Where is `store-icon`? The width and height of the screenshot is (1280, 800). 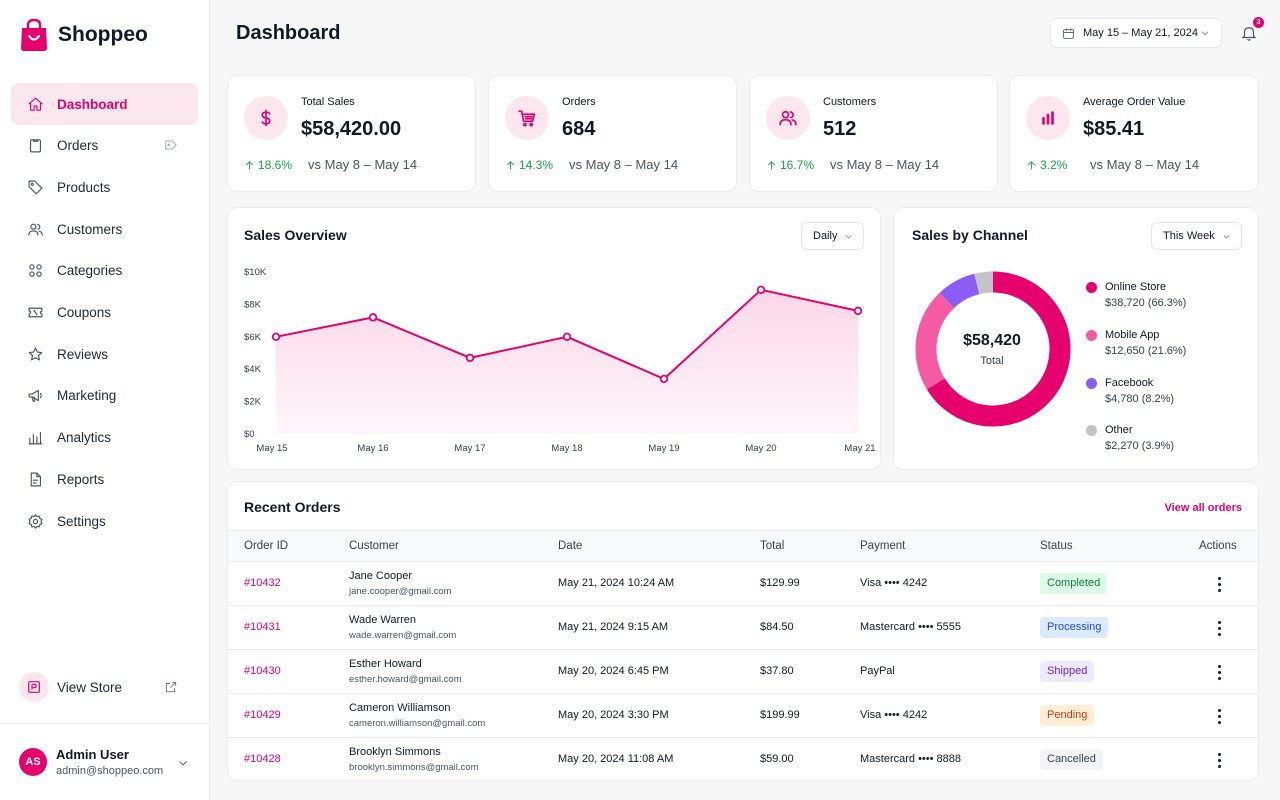
store-icon is located at coordinates (34, 687).